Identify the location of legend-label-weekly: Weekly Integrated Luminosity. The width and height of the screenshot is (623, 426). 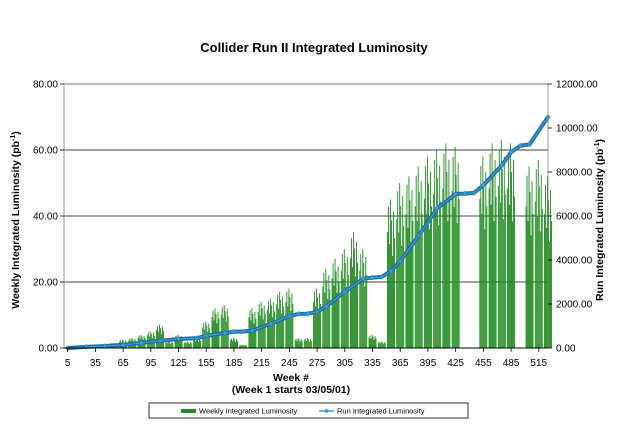
(248, 411).